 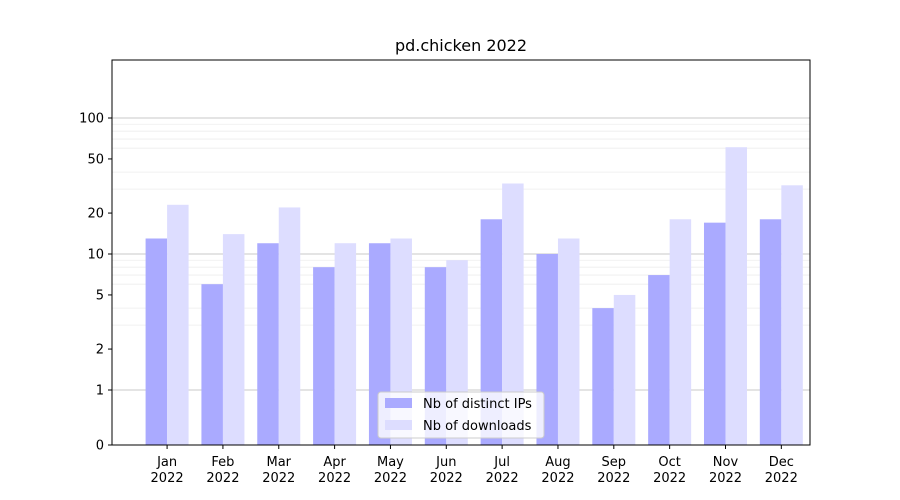 I want to click on chart-title: pd.chicken 2022, so click(x=461, y=45).